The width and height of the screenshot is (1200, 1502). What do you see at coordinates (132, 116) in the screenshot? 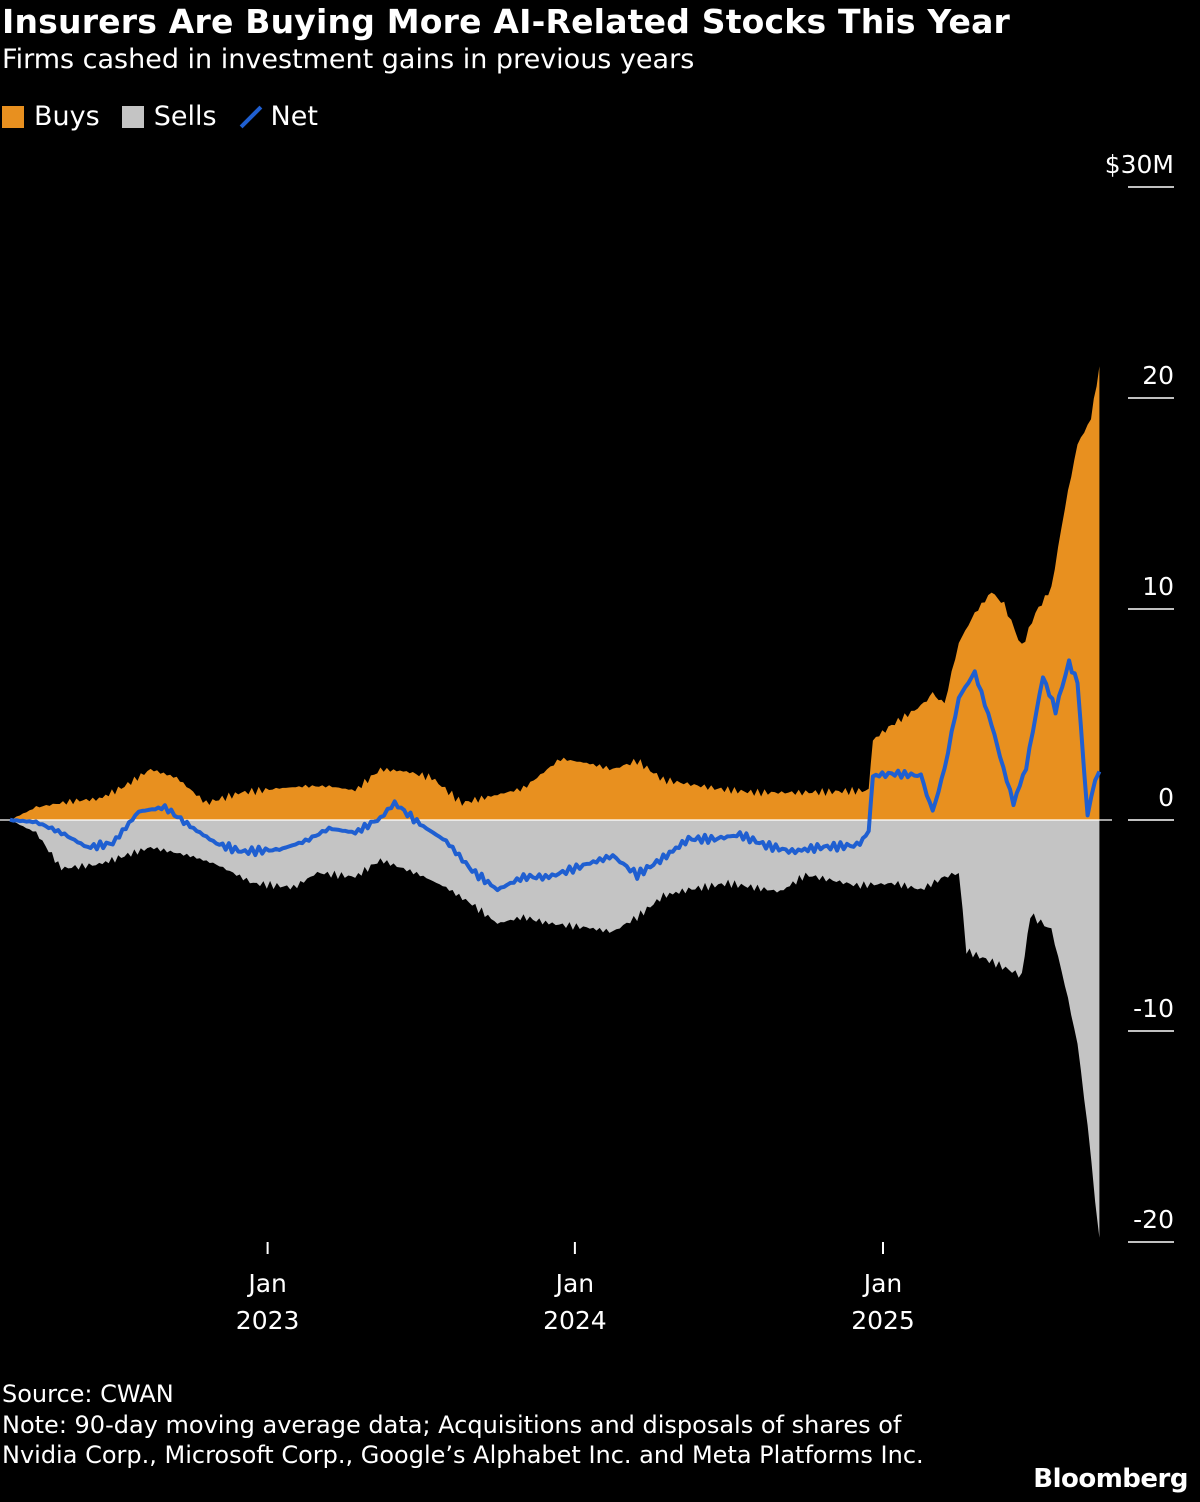
I see `legend-swatch-sells` at bounding box center [132, 116].